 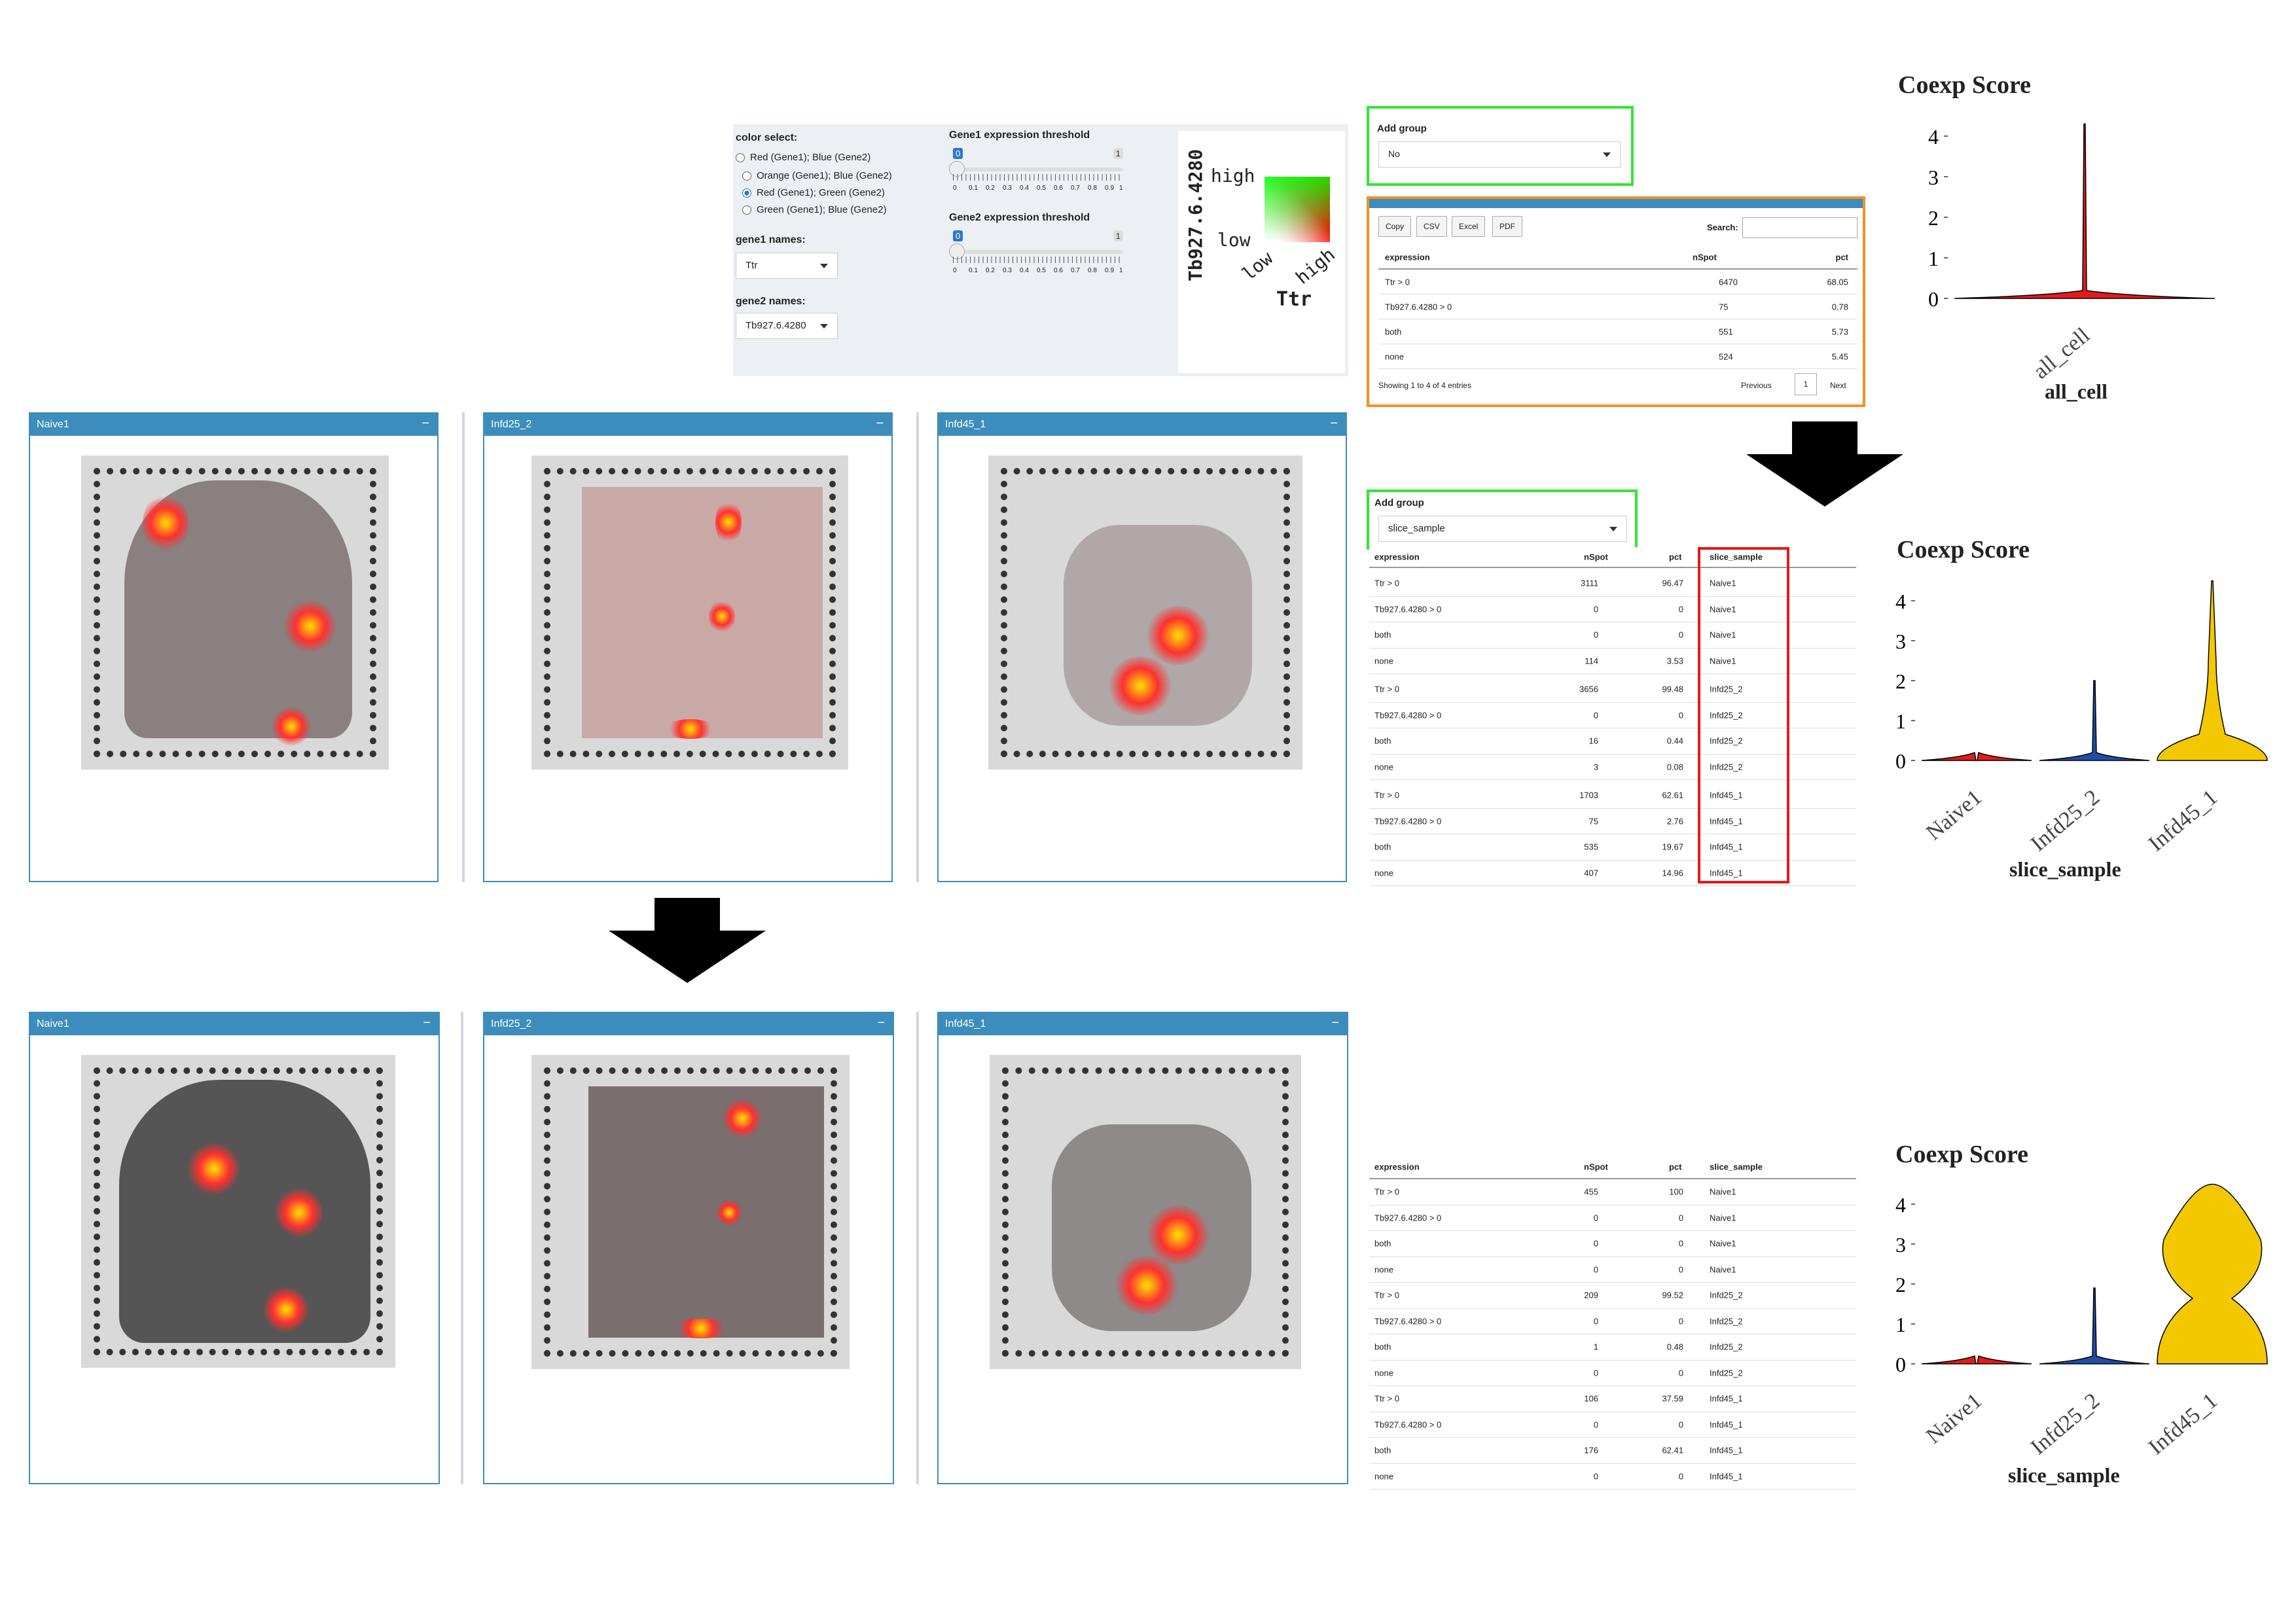 What do you see at coordinates (1431, 227) in the screenshot?
I see `csv-button: CSV` at bounding box center [1431, 227].